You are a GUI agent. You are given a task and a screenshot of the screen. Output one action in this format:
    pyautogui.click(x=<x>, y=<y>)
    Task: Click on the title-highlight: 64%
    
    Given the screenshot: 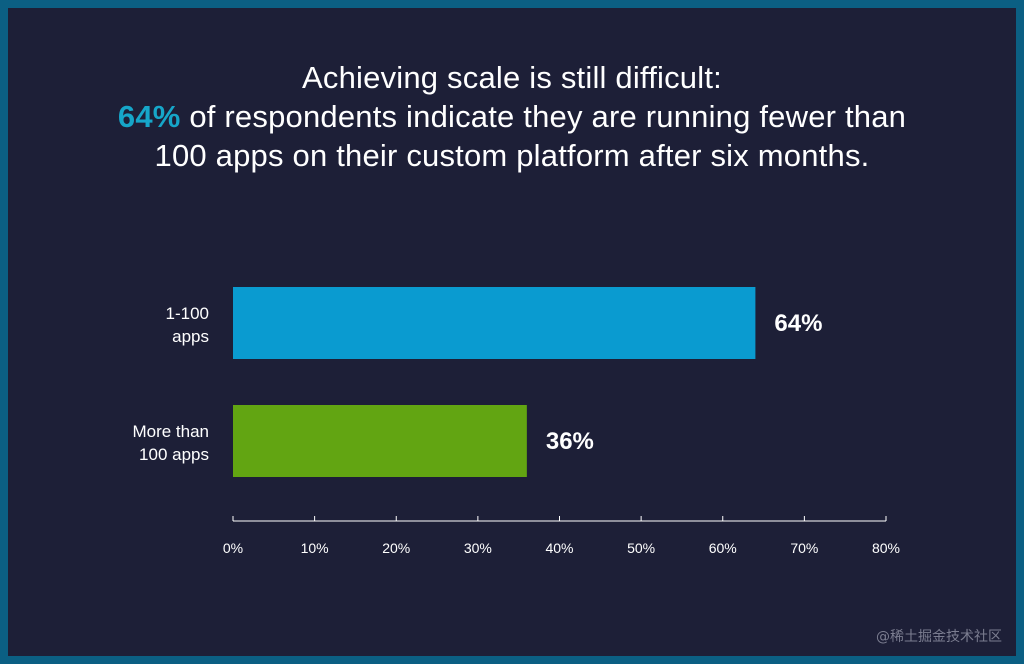 What is the action you would take?
    pyautogui.click(x=149, y=116)
    